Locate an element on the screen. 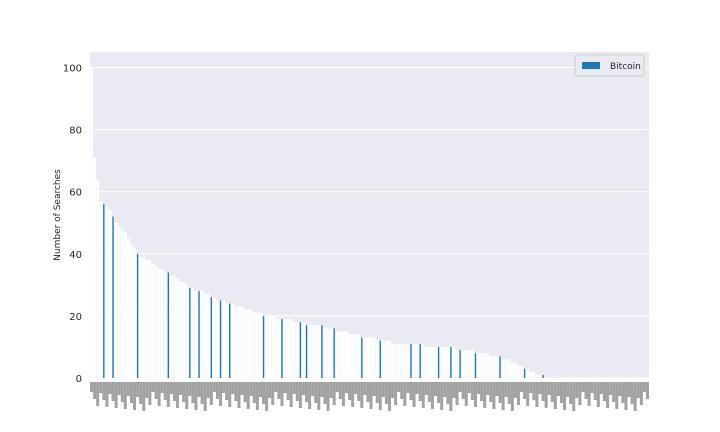  y-axis-label: Number of Searches is located at coordinates (58, 215).